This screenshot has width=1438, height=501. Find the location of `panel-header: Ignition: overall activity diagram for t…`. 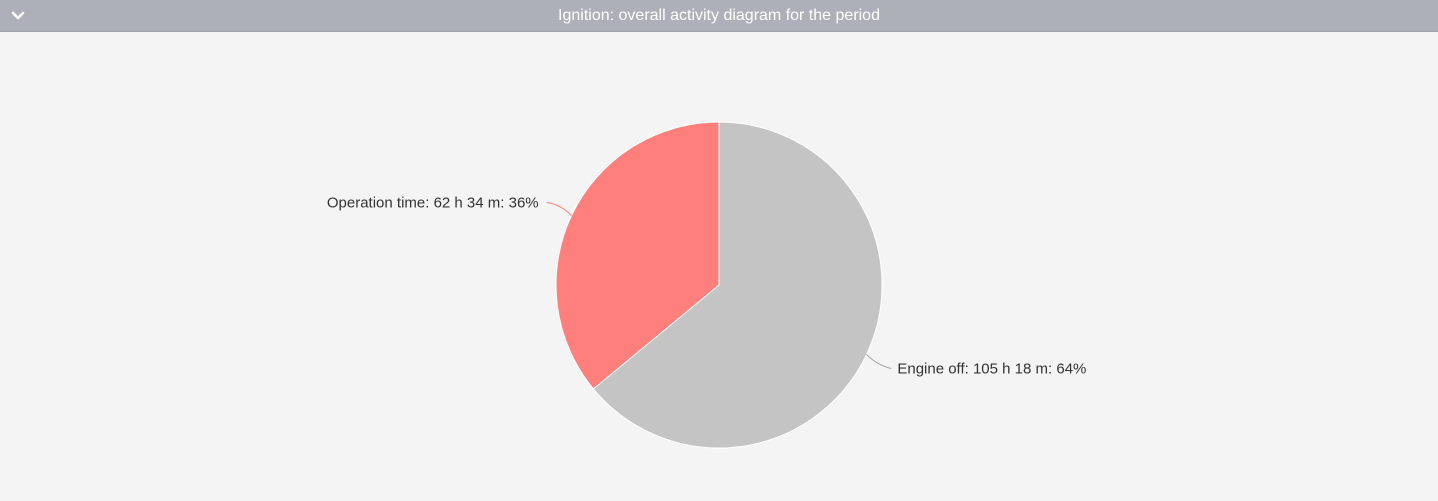

panel-header: Ignition: overall activity diagram for t… is located at coordinates (719, 16).